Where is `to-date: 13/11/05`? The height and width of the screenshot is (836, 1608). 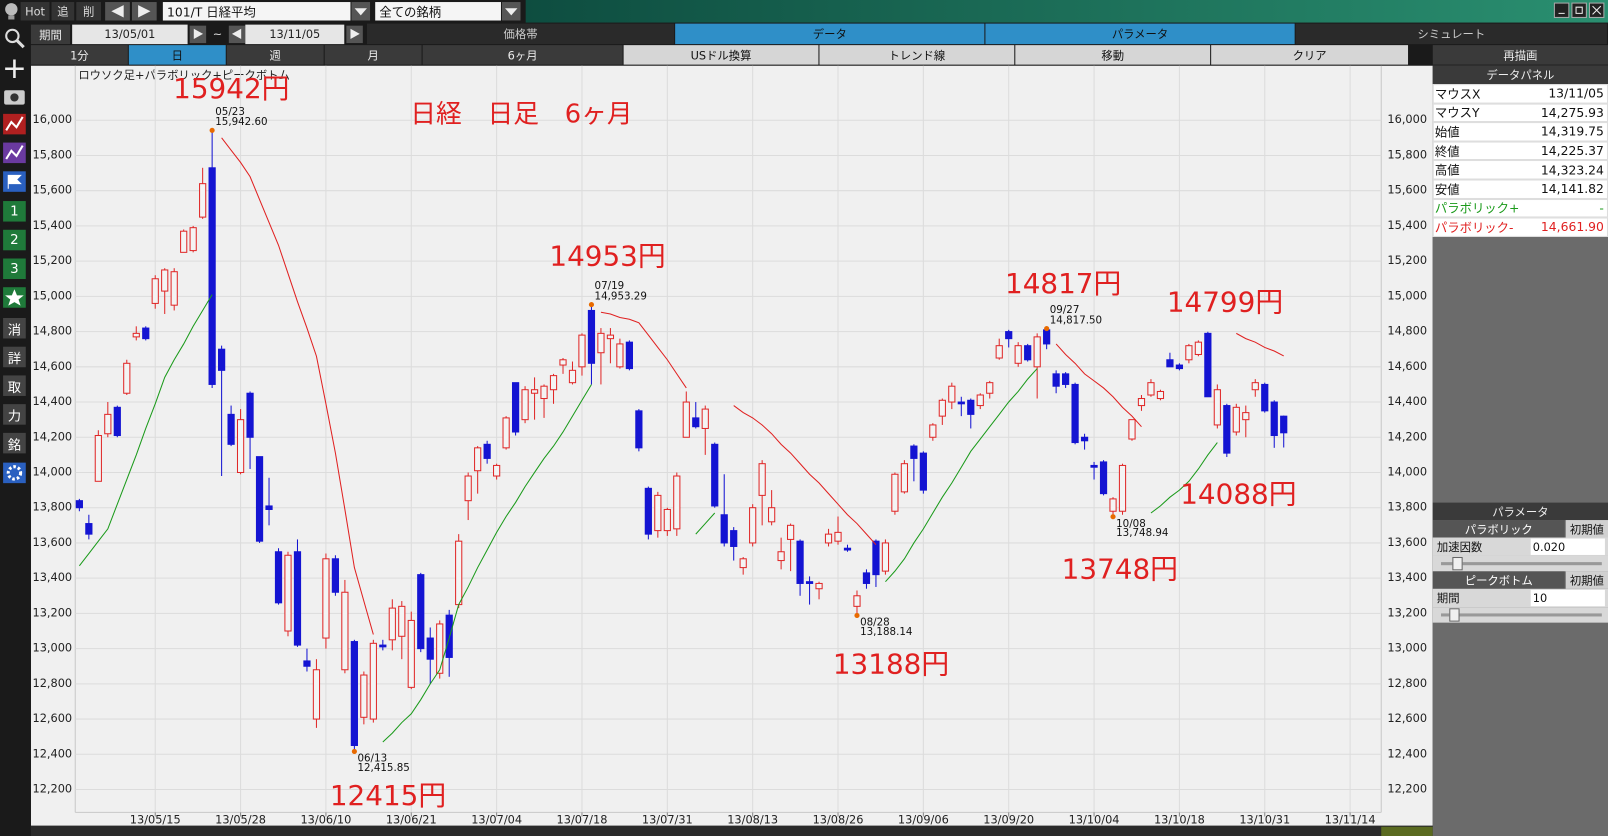 to-date: 13/11/05 is located at coordinates (295, 34).